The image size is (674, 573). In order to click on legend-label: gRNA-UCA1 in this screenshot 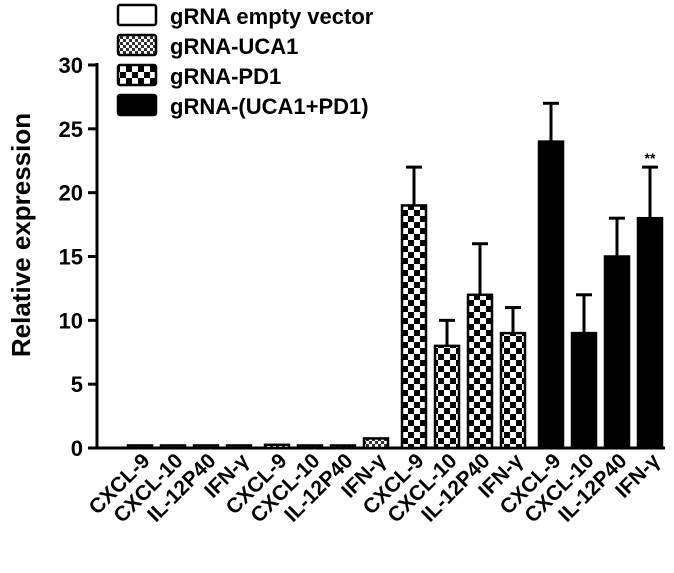, I will do `click(234, 46)`.